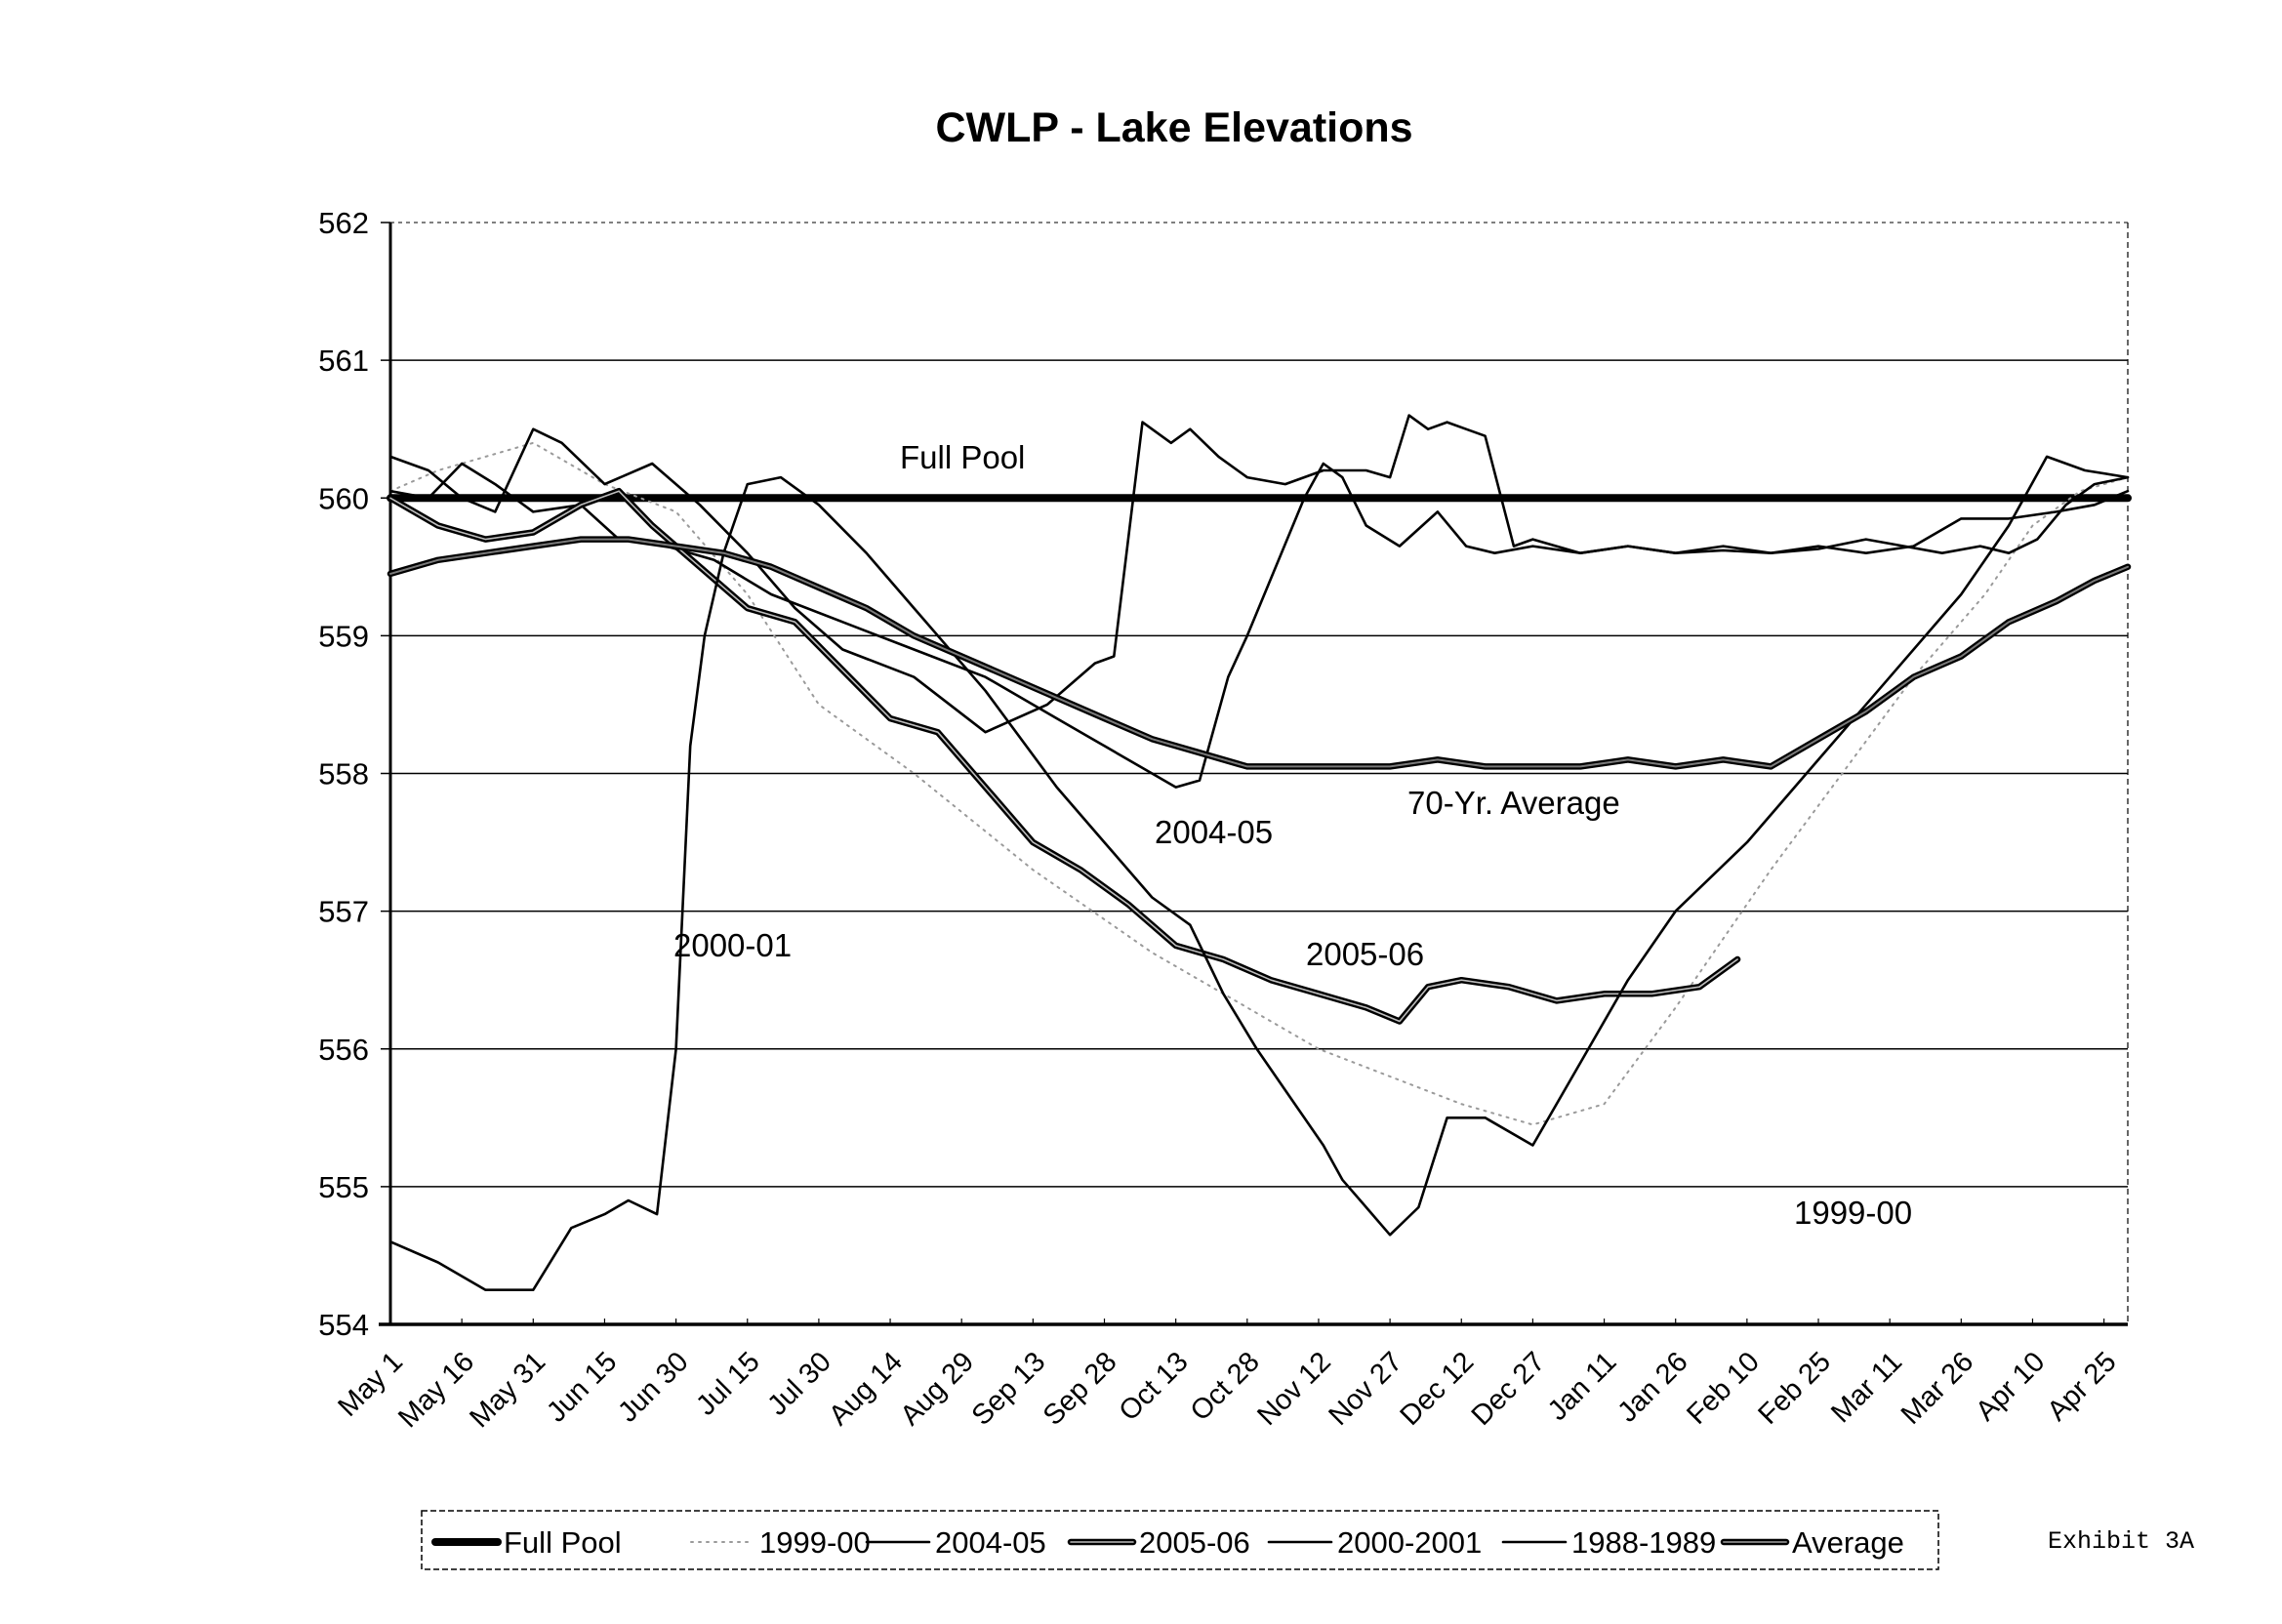 This screenshot has width=2282, height=1624. I want to click on y-tick-label: 562, so click(343, 223).